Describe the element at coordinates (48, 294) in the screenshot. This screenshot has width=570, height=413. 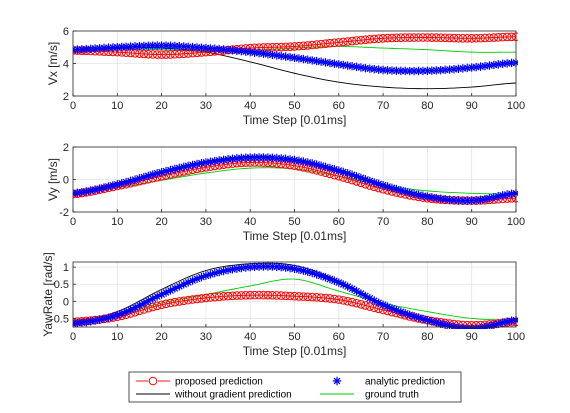
I see `y-axis-label: YawRate [rad/s]` at that location.